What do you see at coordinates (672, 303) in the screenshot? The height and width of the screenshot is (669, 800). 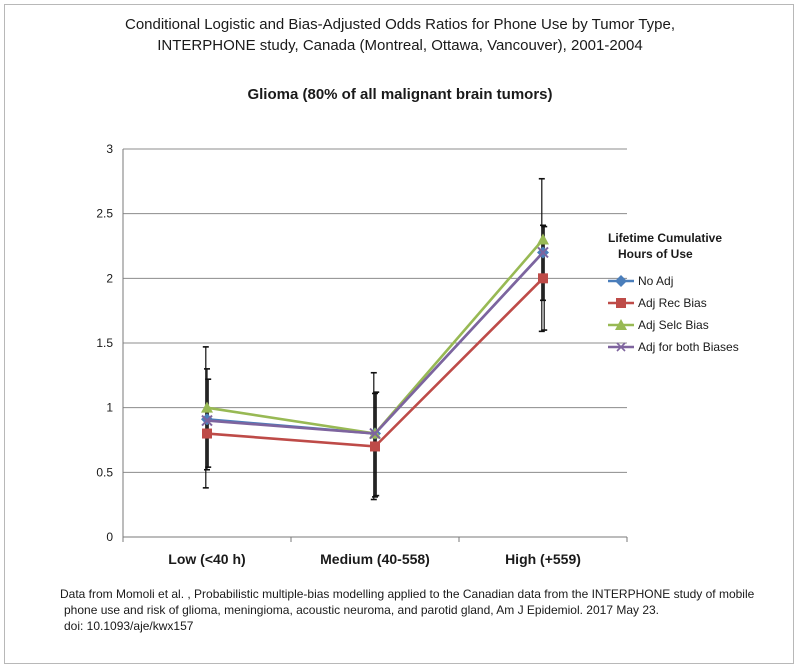 I see `legend-label: Adj Rec Bias` at bounding box center [672, 303].